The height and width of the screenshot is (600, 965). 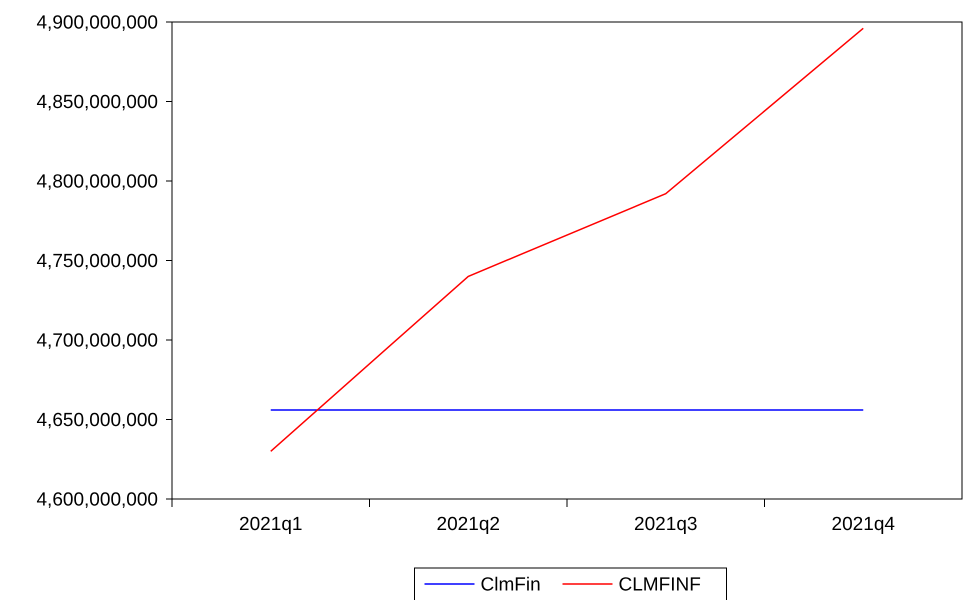 What do you see at coordinates (659, 585) in the screenshot?
I see `legend-label: CLMFINF` at bounding box center [659, 585].